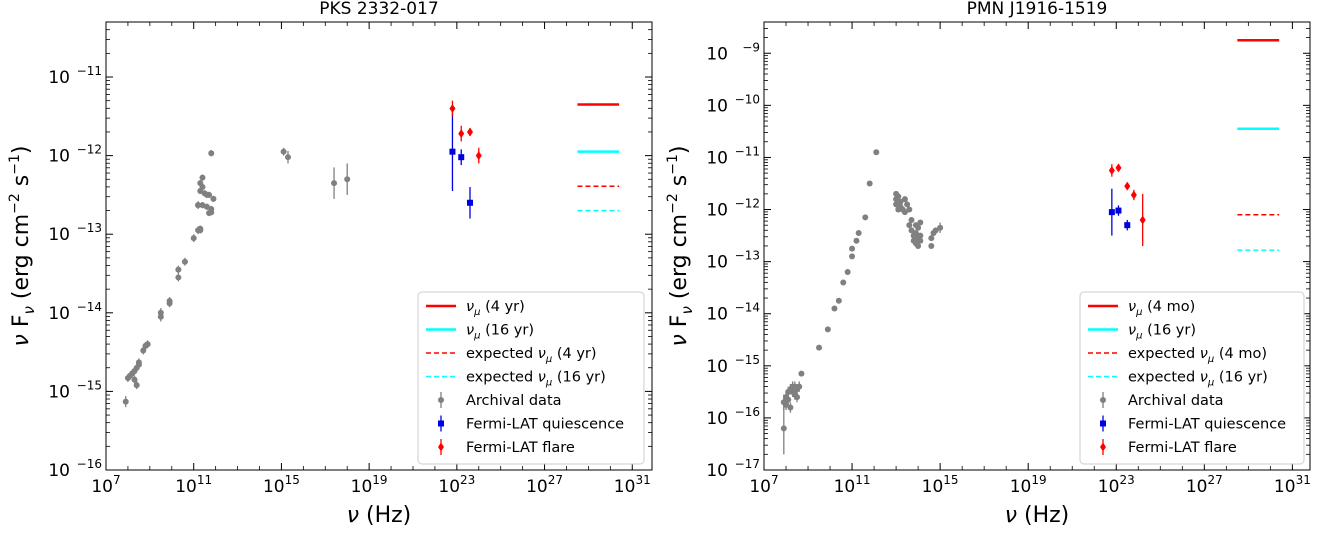 This screenshot has height=536, width=1335. Describe the element at coordinates (1037, 9) in the screenshot. I see `chart-title: PMN J1916-1519` at that location.